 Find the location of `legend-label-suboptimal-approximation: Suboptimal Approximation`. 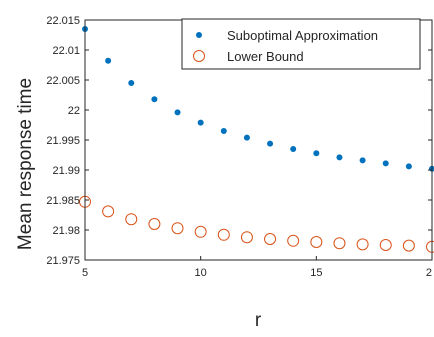

legend-label-suboptimal-approximation: Suboptimal Approximation is located at coordinates (302, 35).